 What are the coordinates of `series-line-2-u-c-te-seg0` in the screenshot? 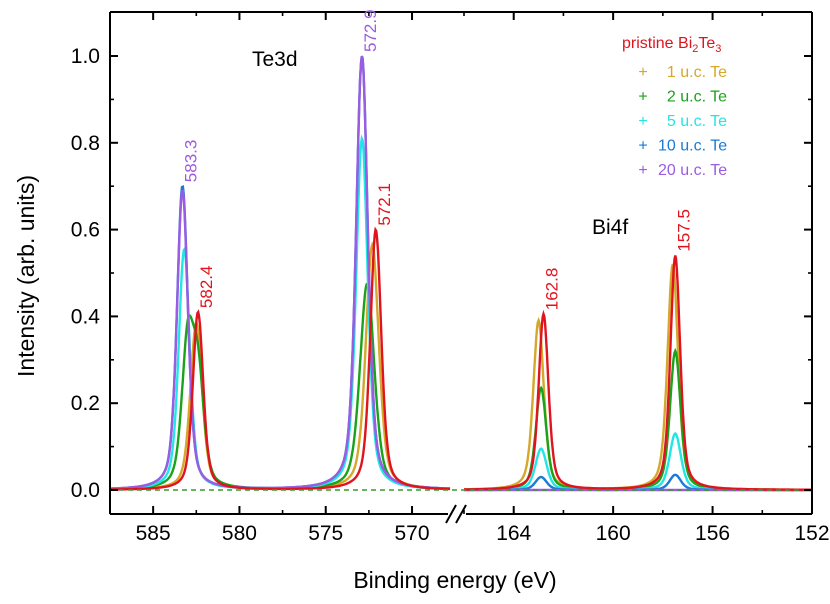 It's located at (280, 386).